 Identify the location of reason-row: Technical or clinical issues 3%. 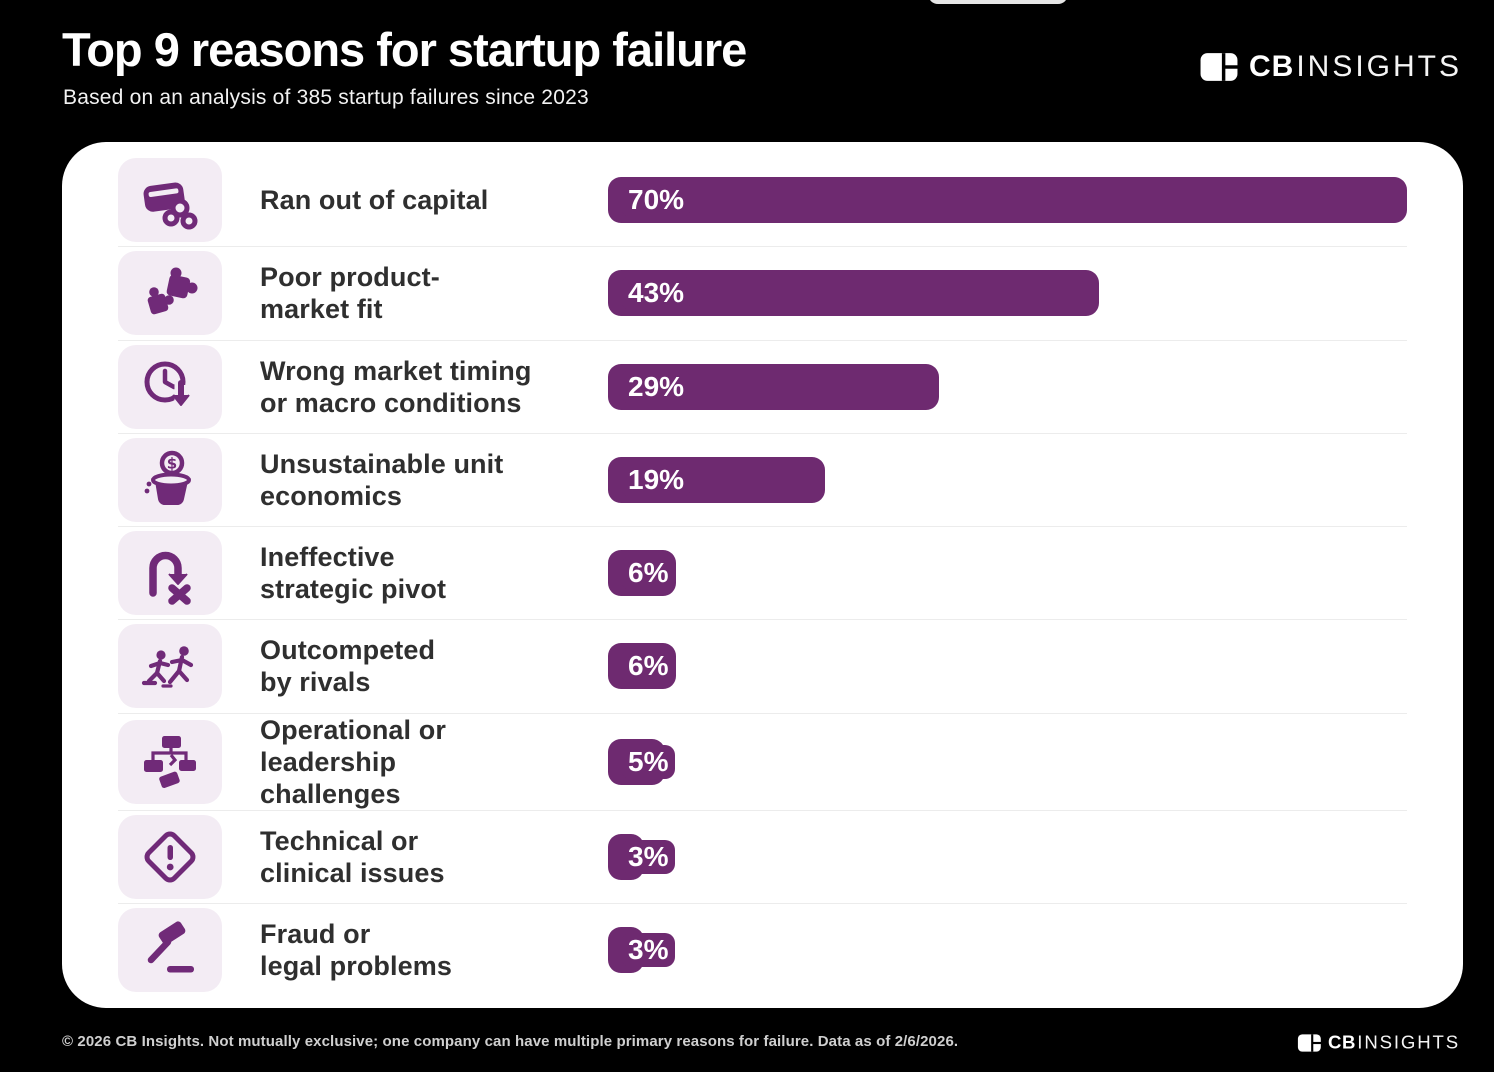
(762, 857).